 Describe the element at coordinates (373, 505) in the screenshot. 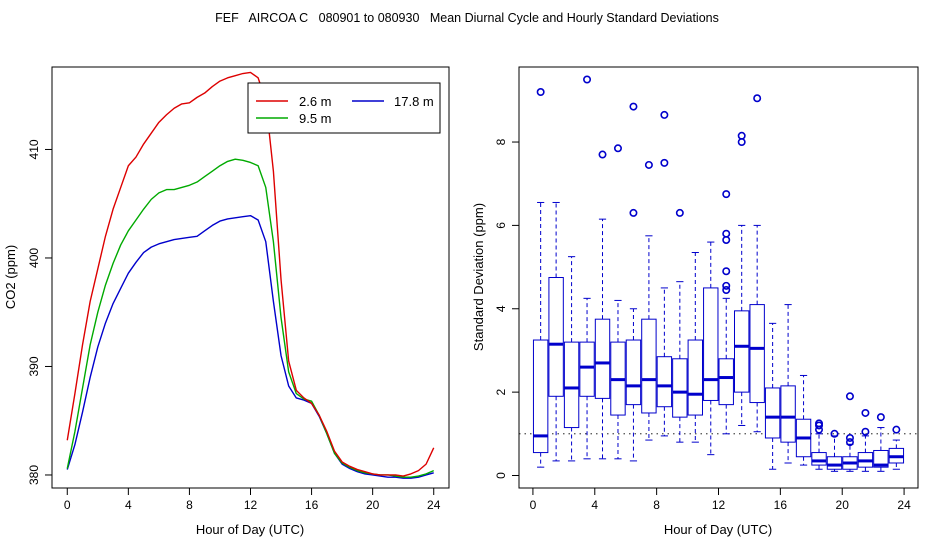

I see `left-x-tick-label: 20` at that location.